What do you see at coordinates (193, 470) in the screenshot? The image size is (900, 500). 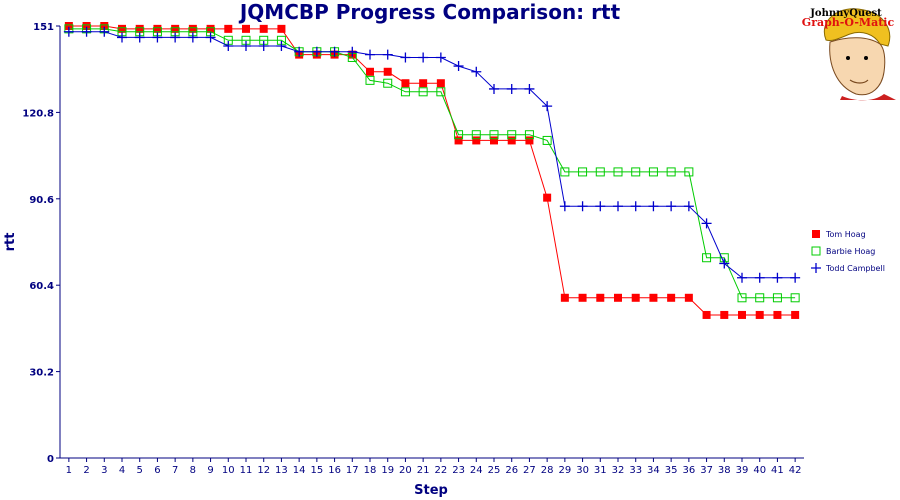 I see `x-tick-label: 8` at bounding box center [193, 470].